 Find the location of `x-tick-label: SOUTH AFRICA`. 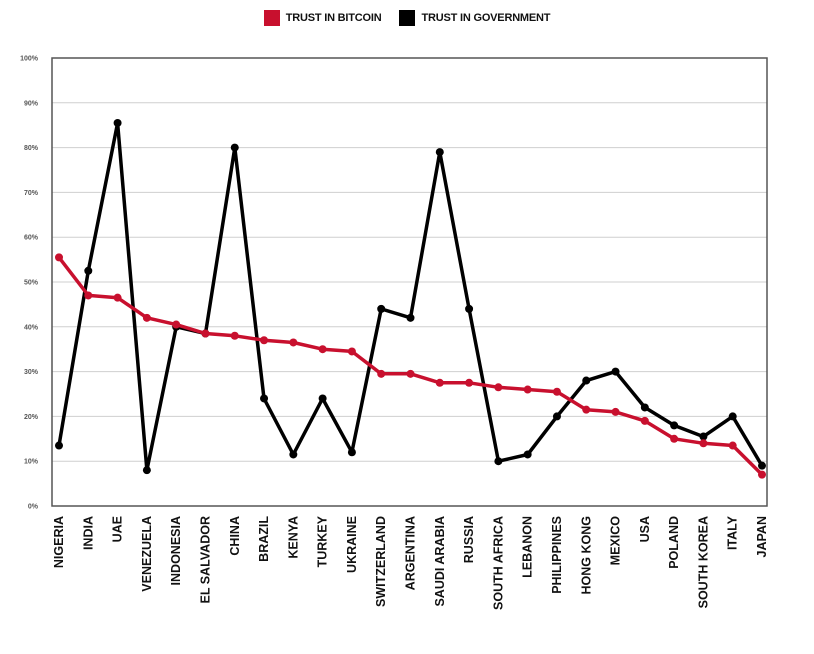

x-tick-label: SOUTH AFRICA is located at coordinates (498, 563).